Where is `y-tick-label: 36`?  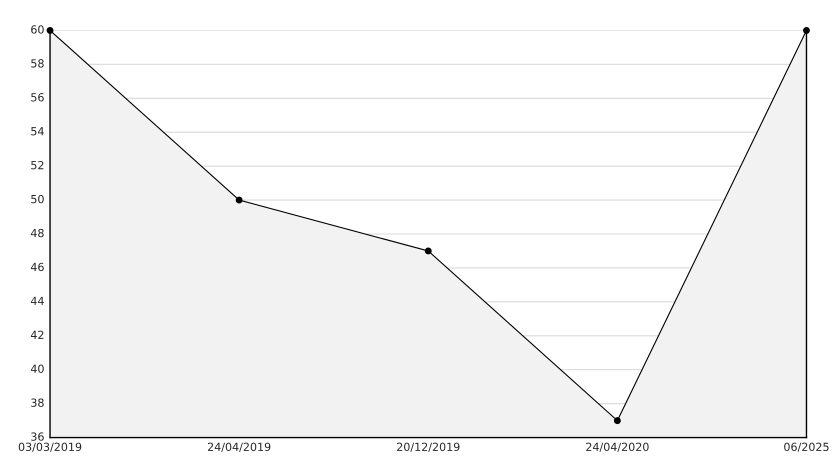 y-tick-label: 36 is located at coordinates (37, 436).